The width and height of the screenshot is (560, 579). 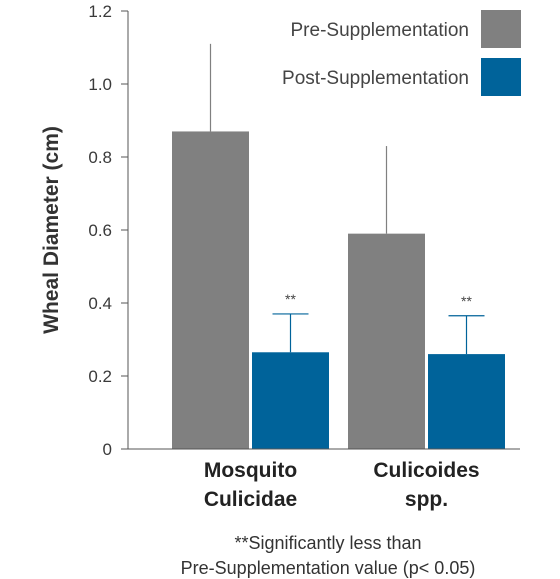 What do you see at coordinates (100, 84) in the screenshot?
I see `y-tick-label: 1.0` at bounding box center [100, 84].